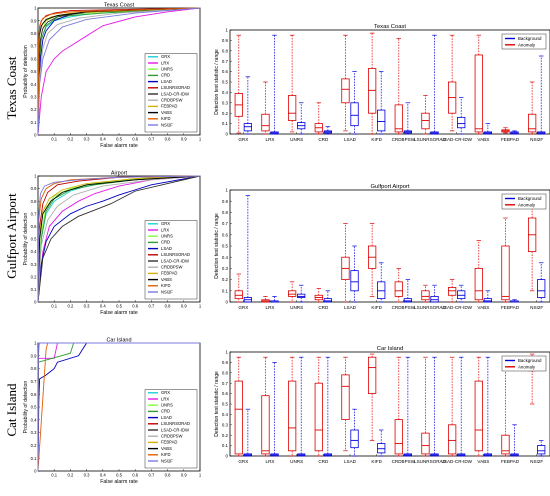  I want to click on y-axis-label: Detection test statistic / range, so click(217, 82).